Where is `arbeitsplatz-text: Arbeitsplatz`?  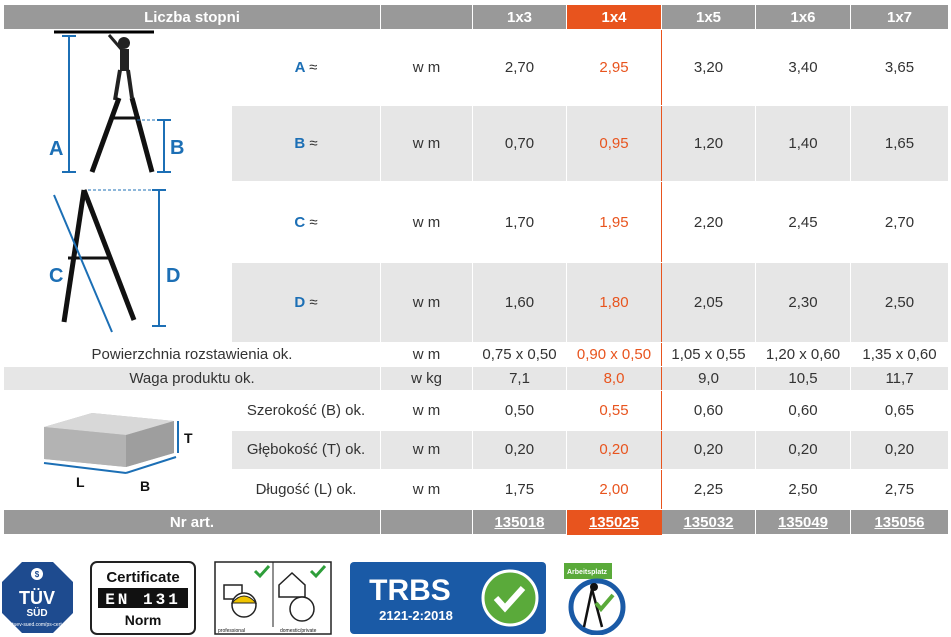
arbeitsplatz-text: Arbeitsplatz is located at coordinates (587, 572).